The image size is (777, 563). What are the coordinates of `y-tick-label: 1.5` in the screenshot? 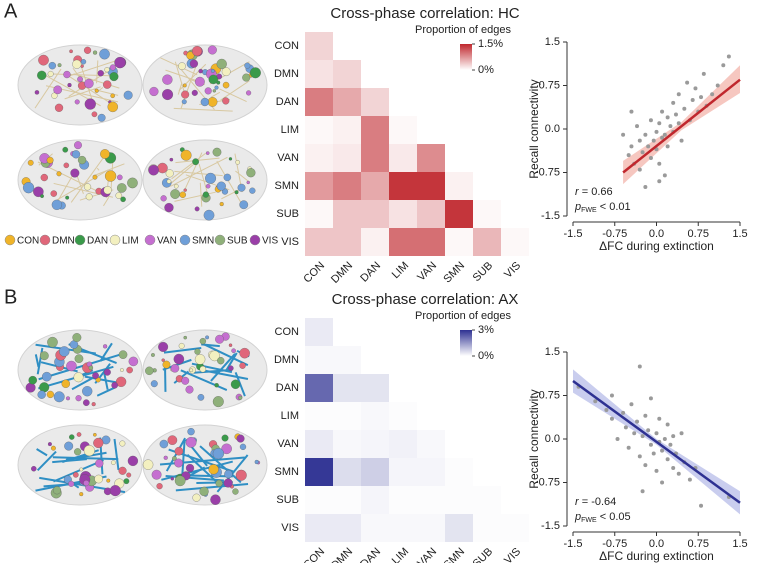 It's located at (552, 352).